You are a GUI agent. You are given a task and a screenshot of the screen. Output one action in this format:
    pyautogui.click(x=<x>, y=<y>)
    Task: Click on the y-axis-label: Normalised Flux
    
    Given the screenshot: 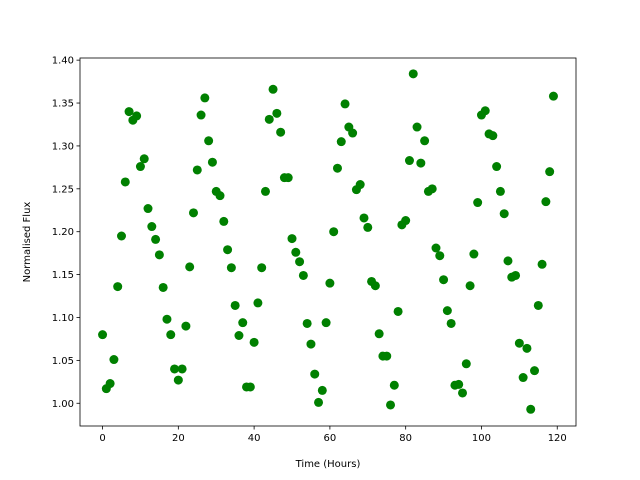 What is the action you would take?
    pyautogui.click(x=27, y=242)
    